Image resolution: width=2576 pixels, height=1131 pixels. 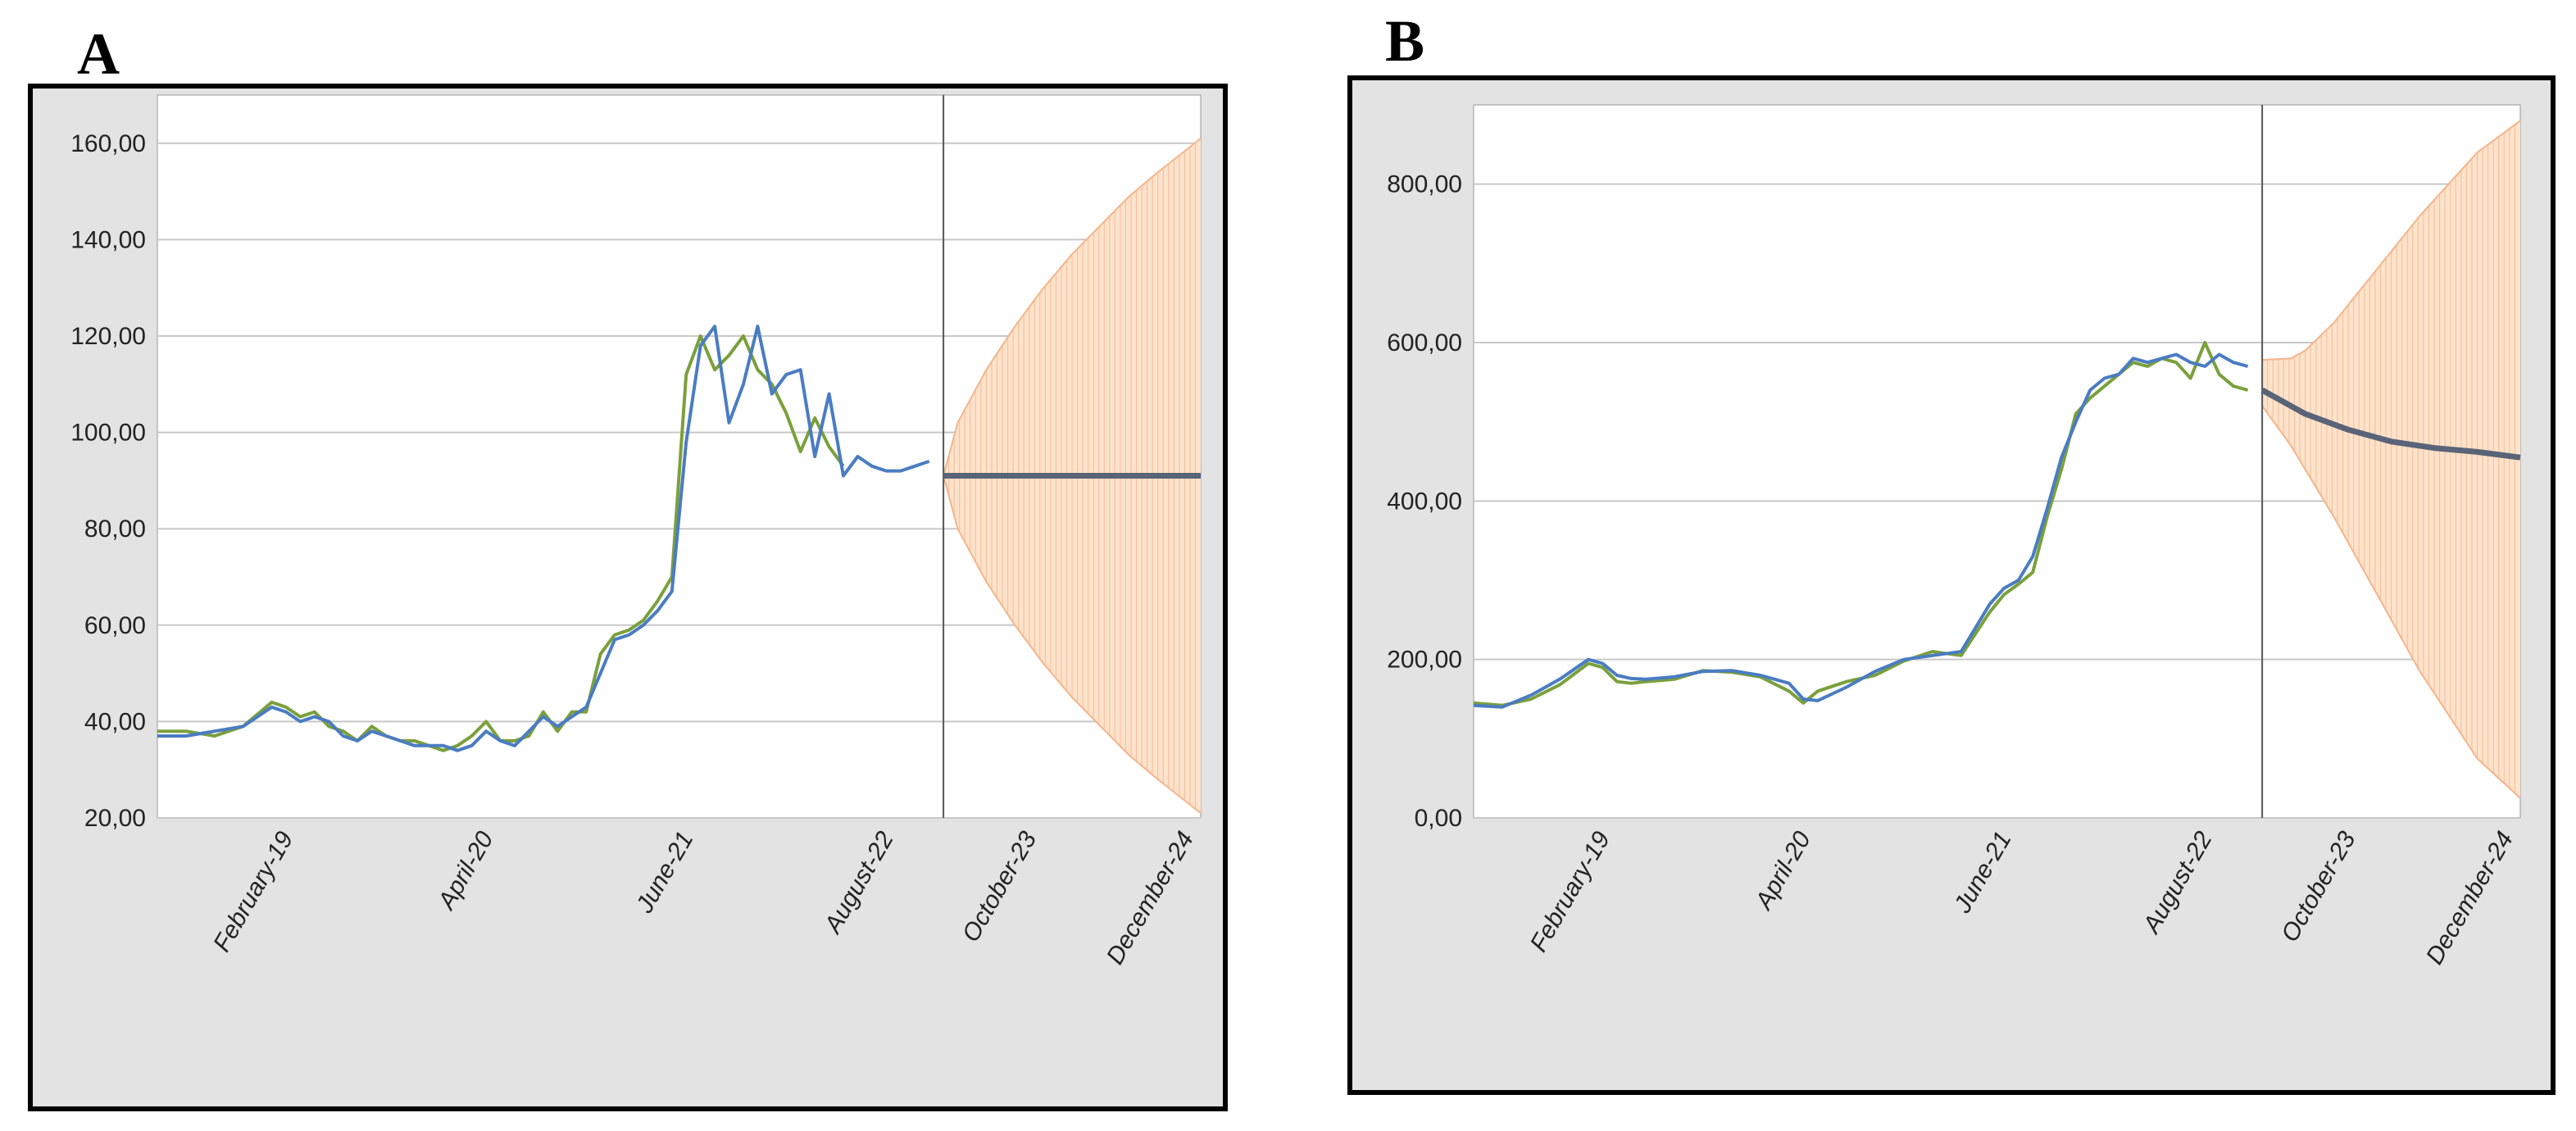 What do you see at coordinates (1424, 502) in the screenshot?
I see `y-tick-label: 400,00` at bounding box center [1424, 502].